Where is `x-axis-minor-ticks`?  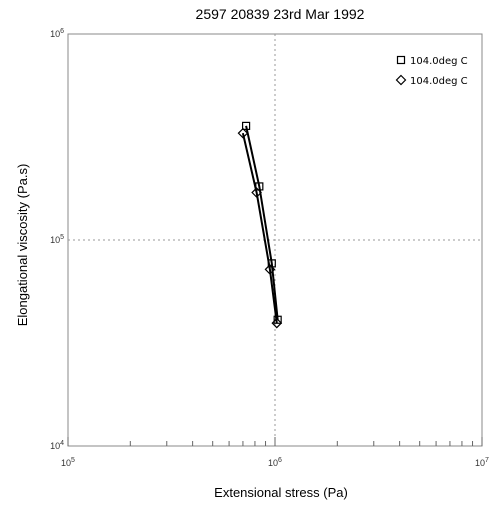 x-axis-minor-ticks is located at coordinates (301, 443).